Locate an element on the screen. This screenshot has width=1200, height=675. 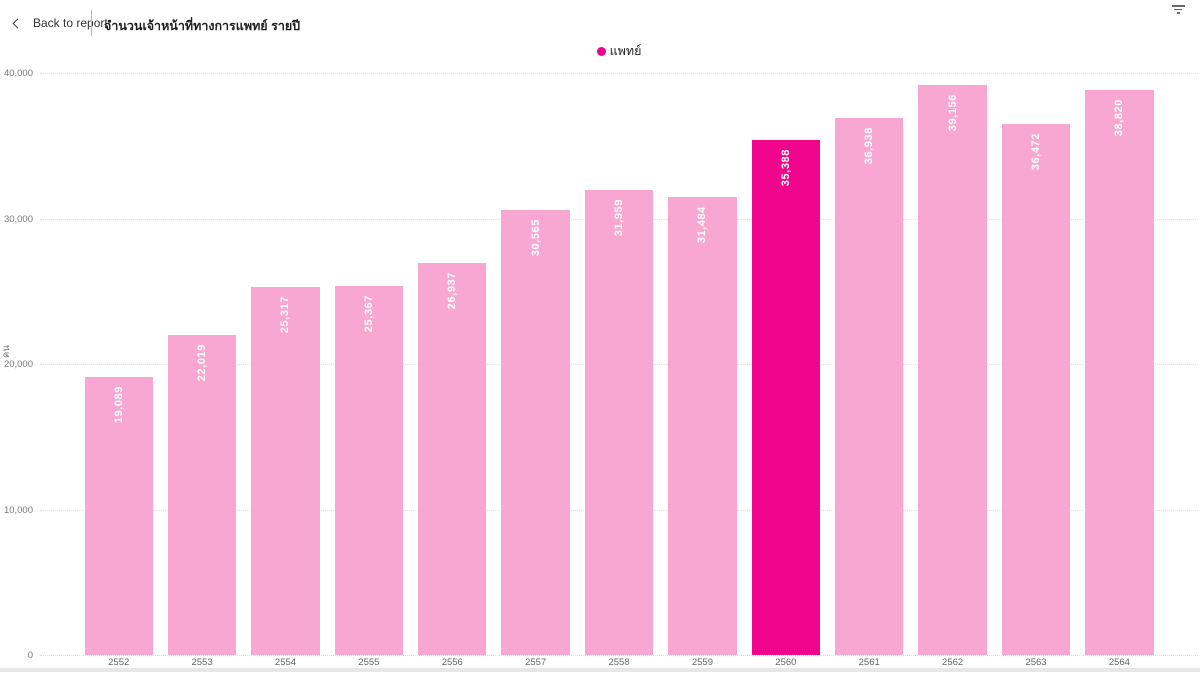
bar-value-label: 39,156 is located at coordinates (952, 113).